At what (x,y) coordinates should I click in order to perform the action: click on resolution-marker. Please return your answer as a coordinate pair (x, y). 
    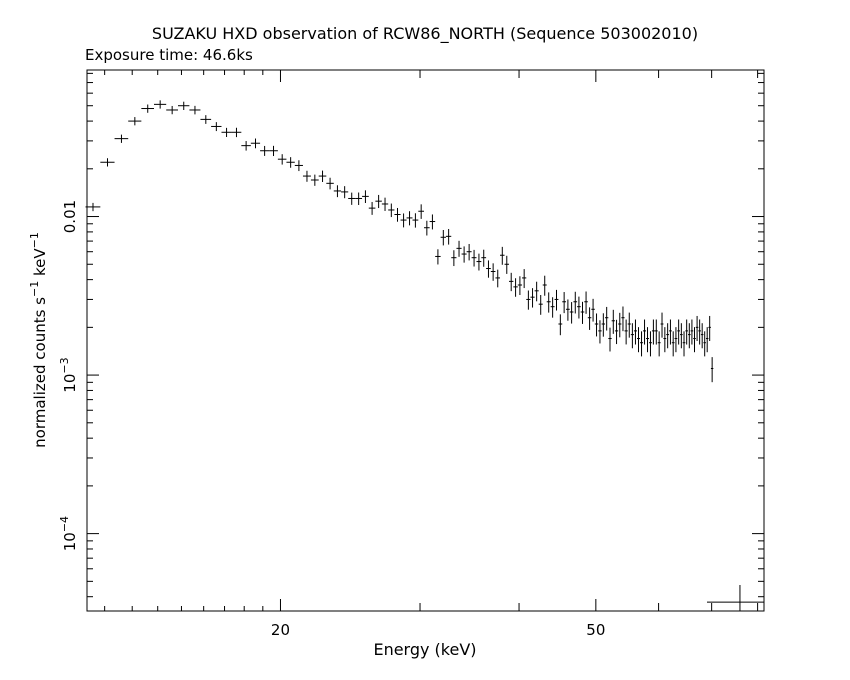
    Looking at the image, I should click on (735, 598).